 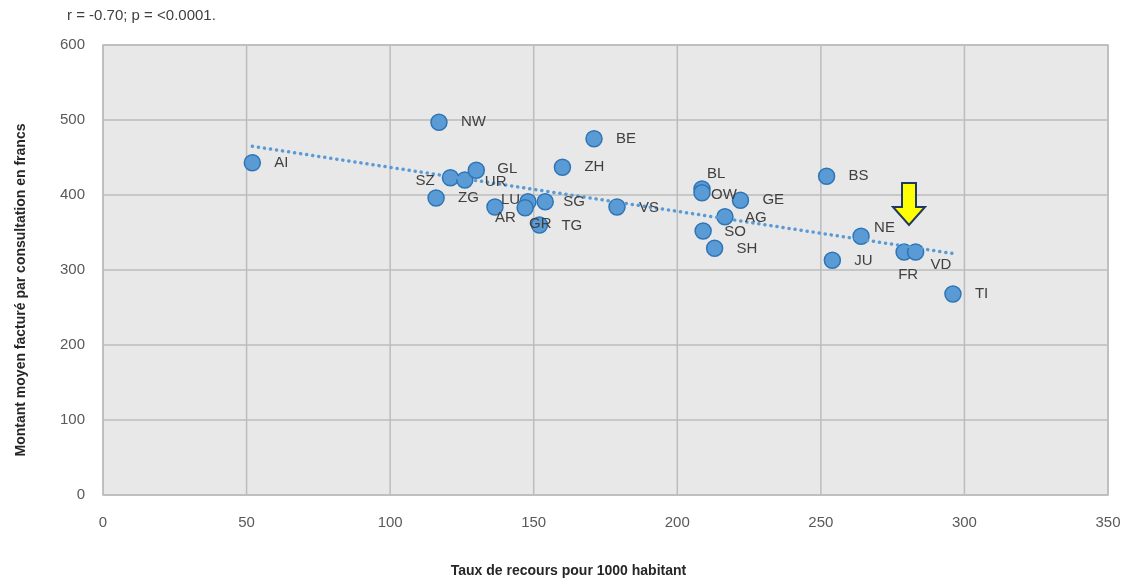 I want to click on annotation: JU, so click(x=863, y=260).